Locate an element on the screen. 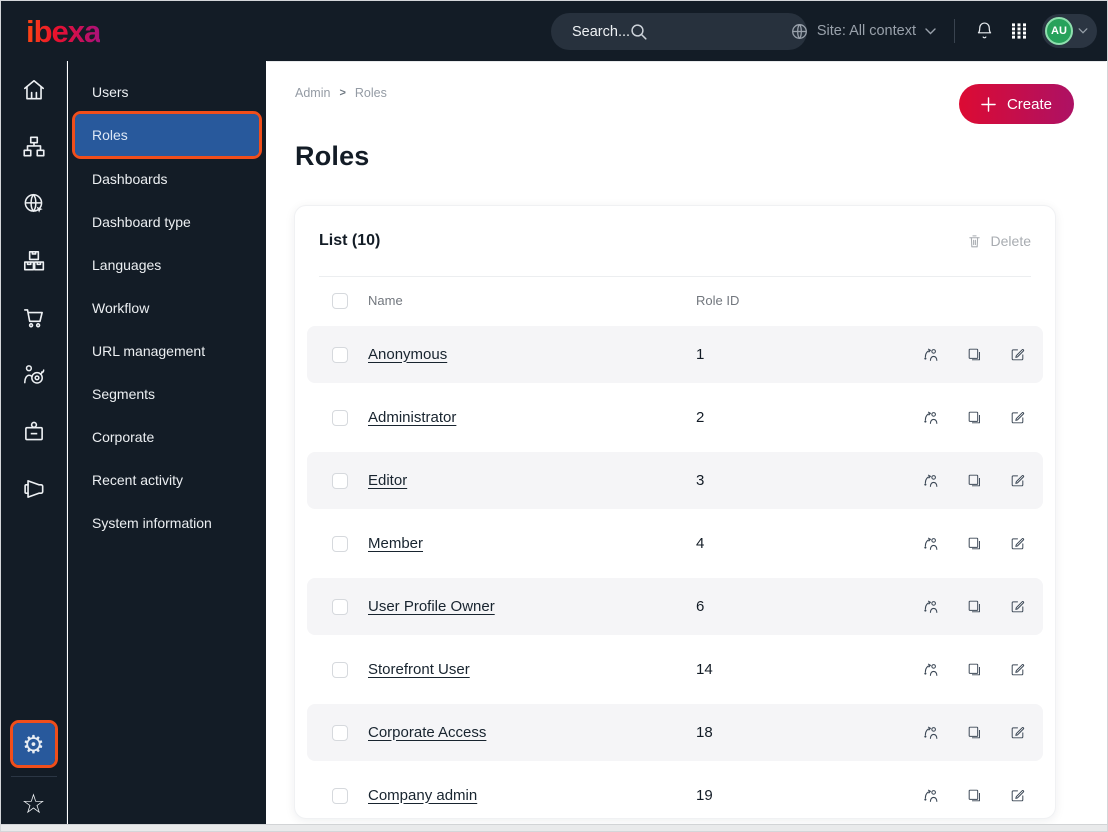 The image size is (1108, 832). sidebar-item-roles: Roles is located at coordinates (167, 135).